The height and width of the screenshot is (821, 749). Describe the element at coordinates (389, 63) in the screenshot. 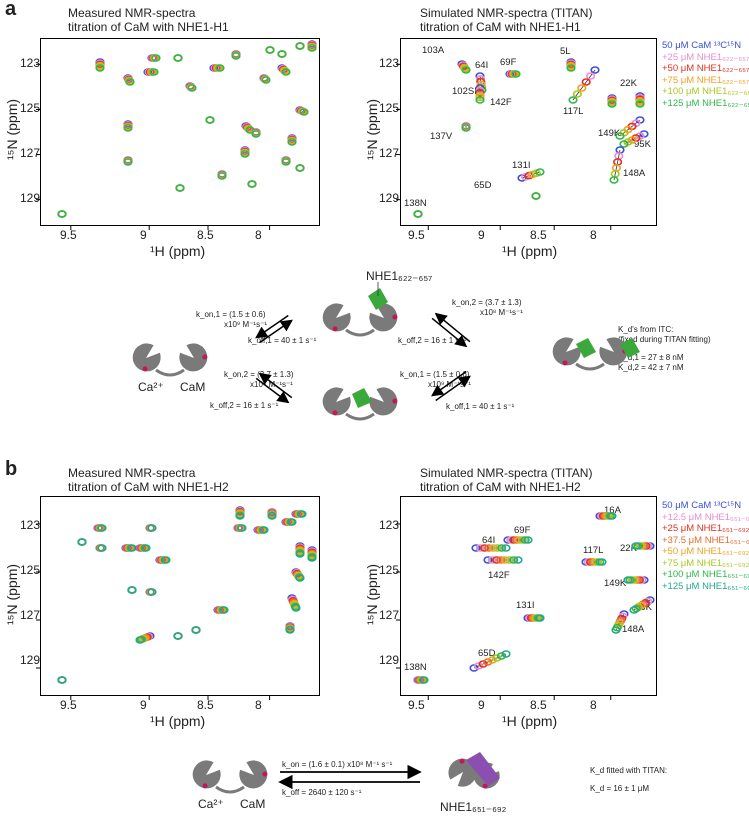

I see `ytick: 123` at that location.